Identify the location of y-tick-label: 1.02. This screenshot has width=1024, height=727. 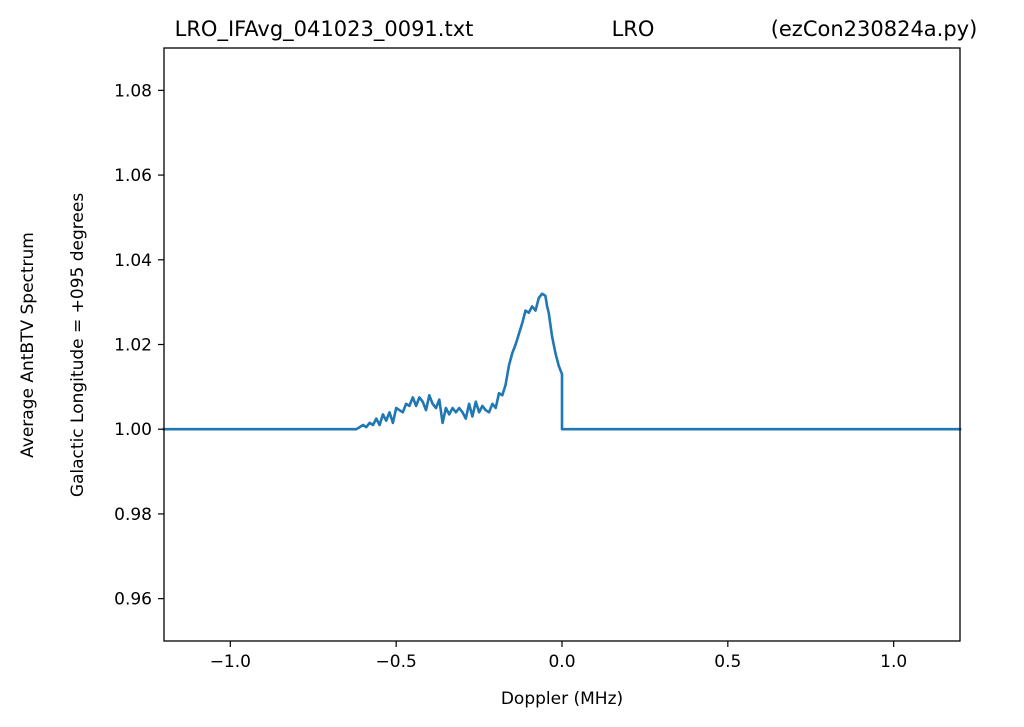
(133, 346).